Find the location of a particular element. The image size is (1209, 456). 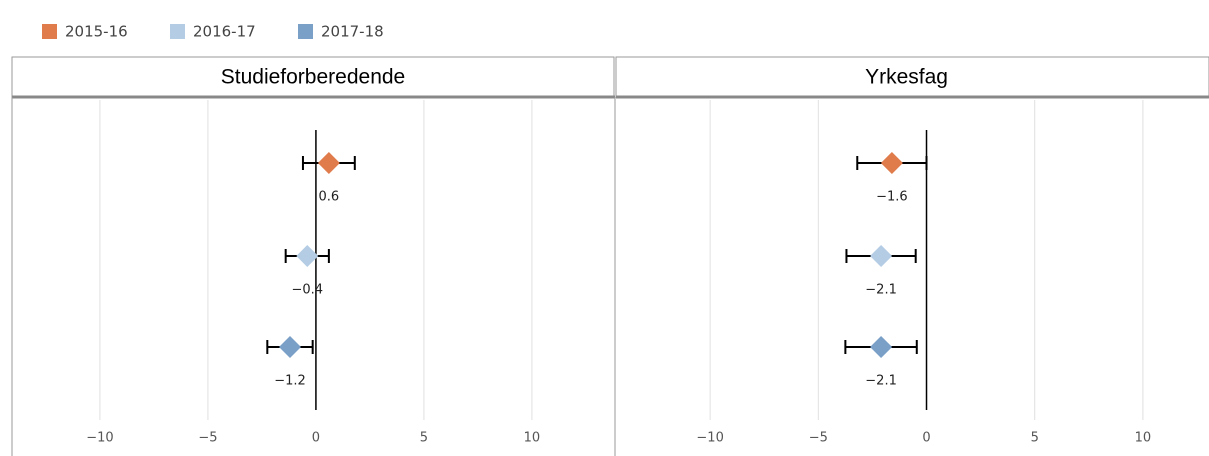

data-label: −1.2 is located at coordinates (290, 381).